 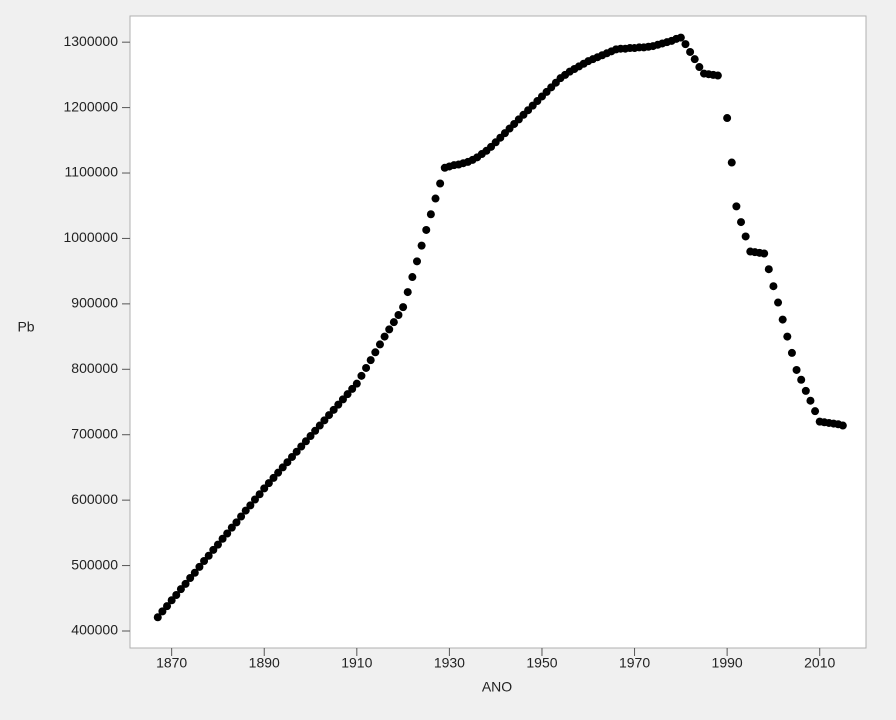 I want to click on x-tick-label: 1870, so click(x=171, y=663).